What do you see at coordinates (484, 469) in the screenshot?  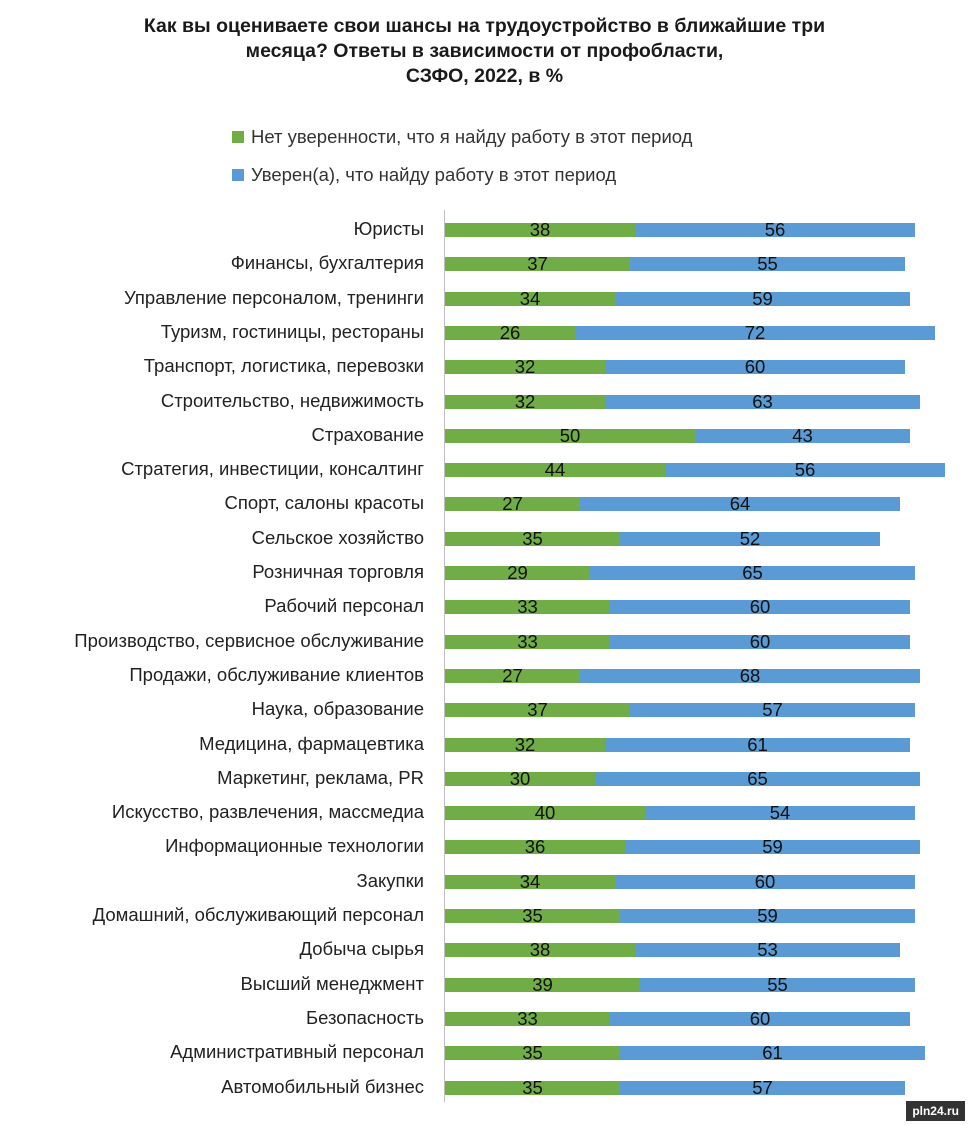 I see `bar-row: Стратегия, инвестиции, консалтинг 44 56` at bounding box center [484, 469].